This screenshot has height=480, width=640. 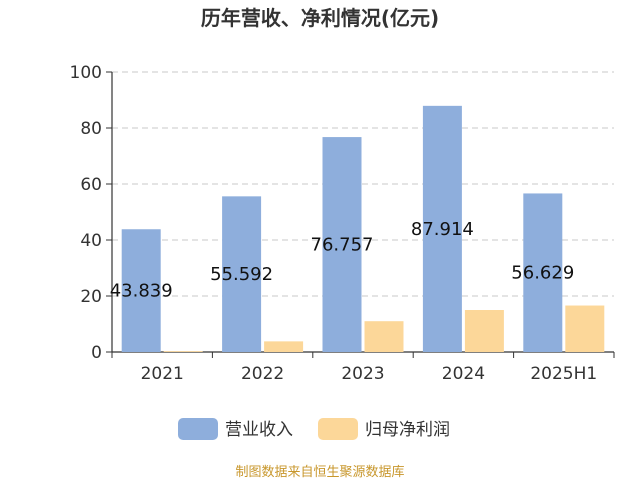 I want to click on y-tick-label: 0, so click(x=96, y=353).